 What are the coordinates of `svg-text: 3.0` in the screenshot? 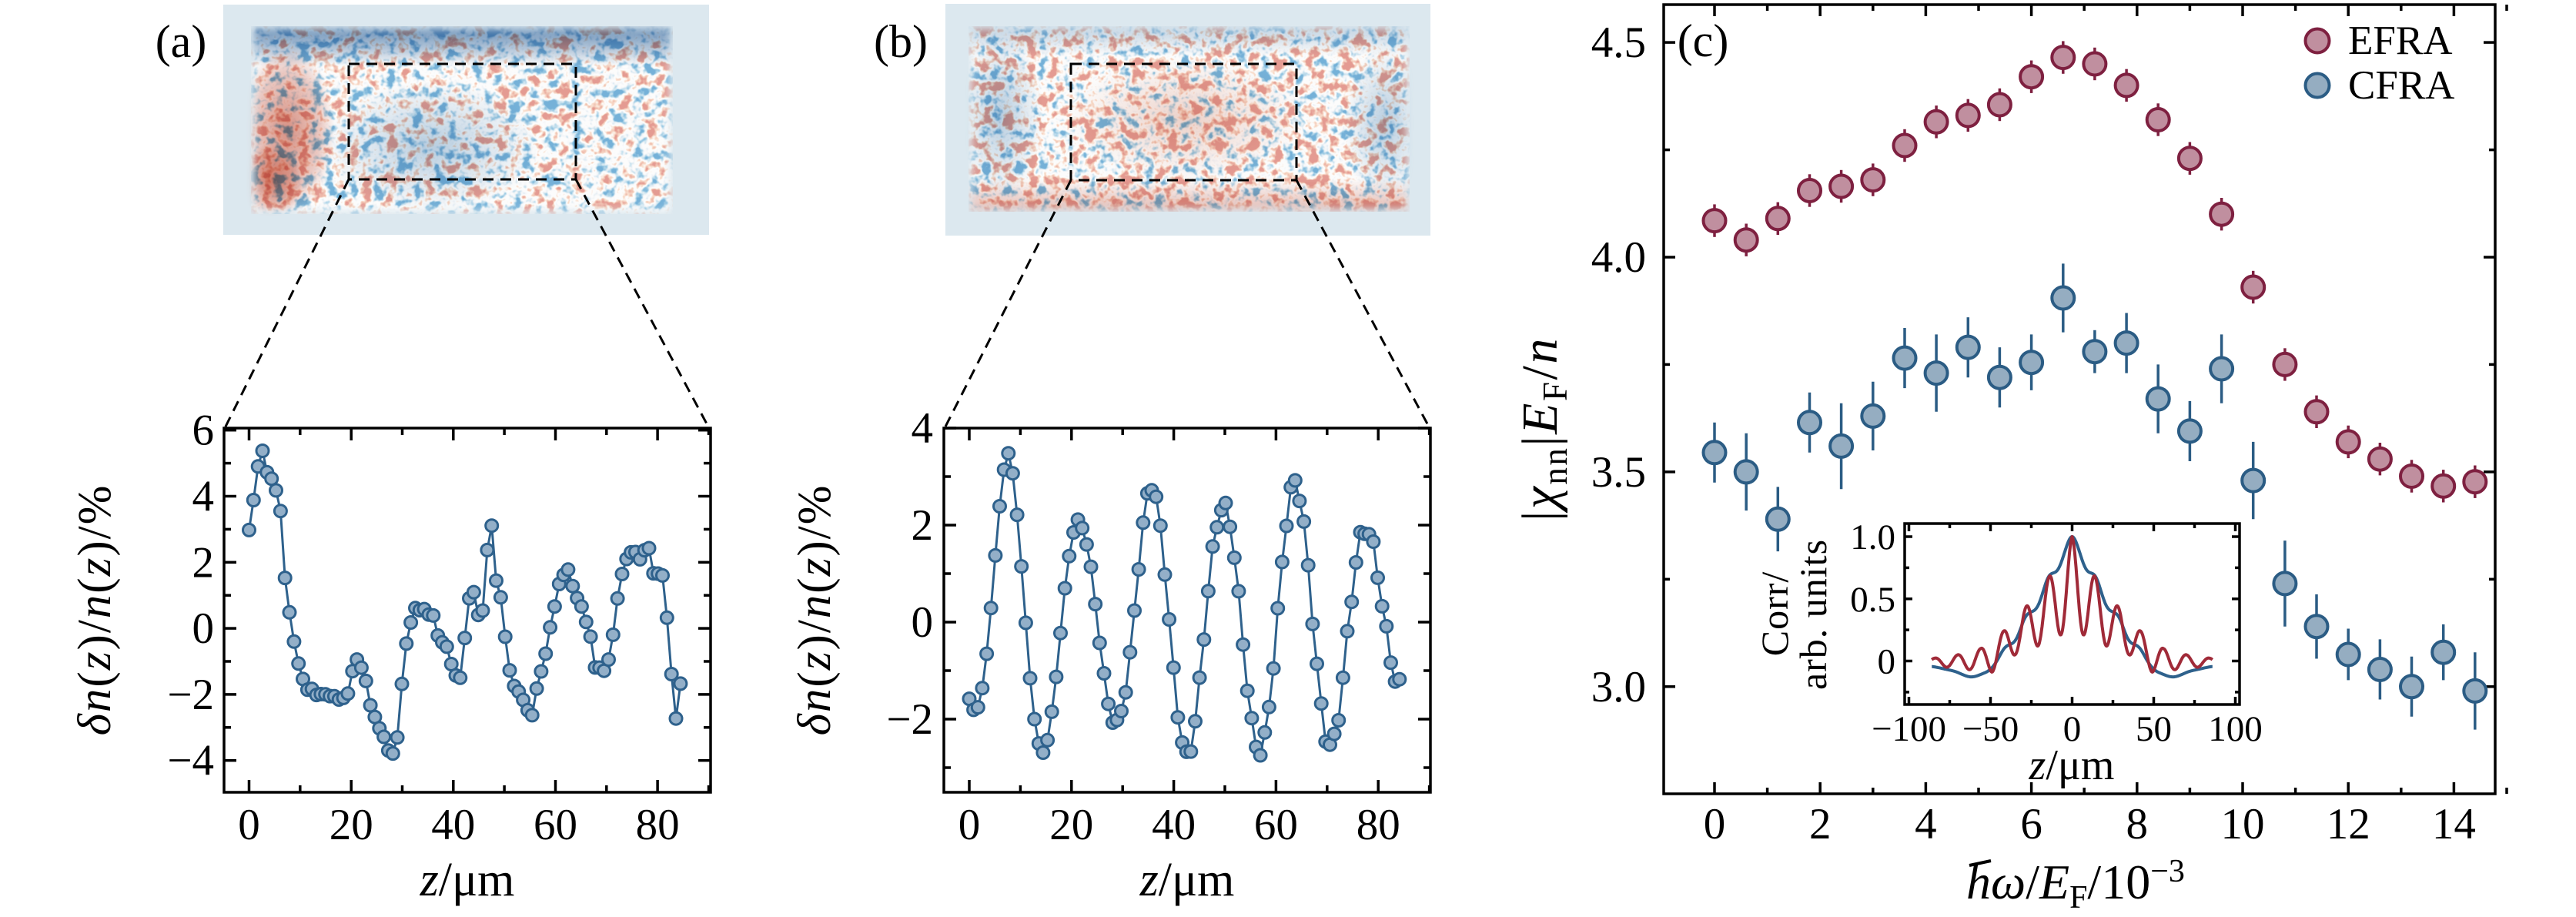 It's located at (1619, 687).